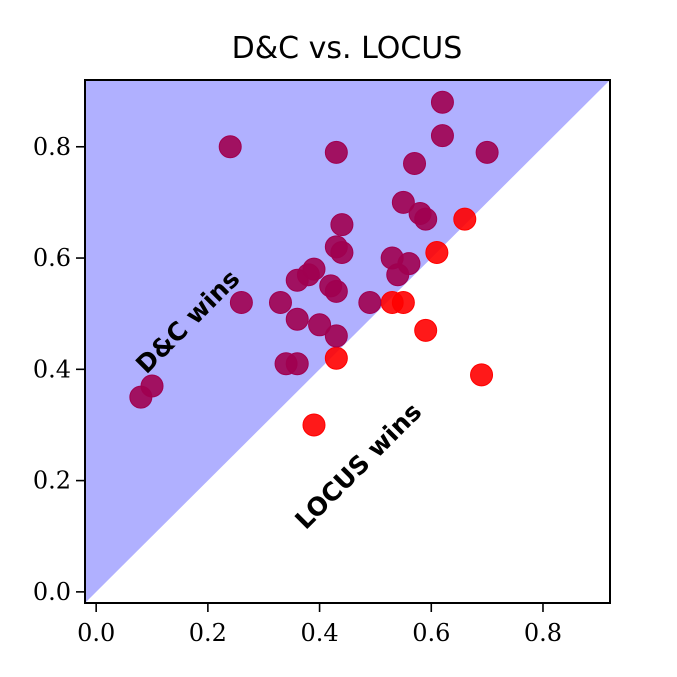  Describe the element at coordinates (431, 633) in the screenshot. I see `x-tick-label: 0.6` at that location.